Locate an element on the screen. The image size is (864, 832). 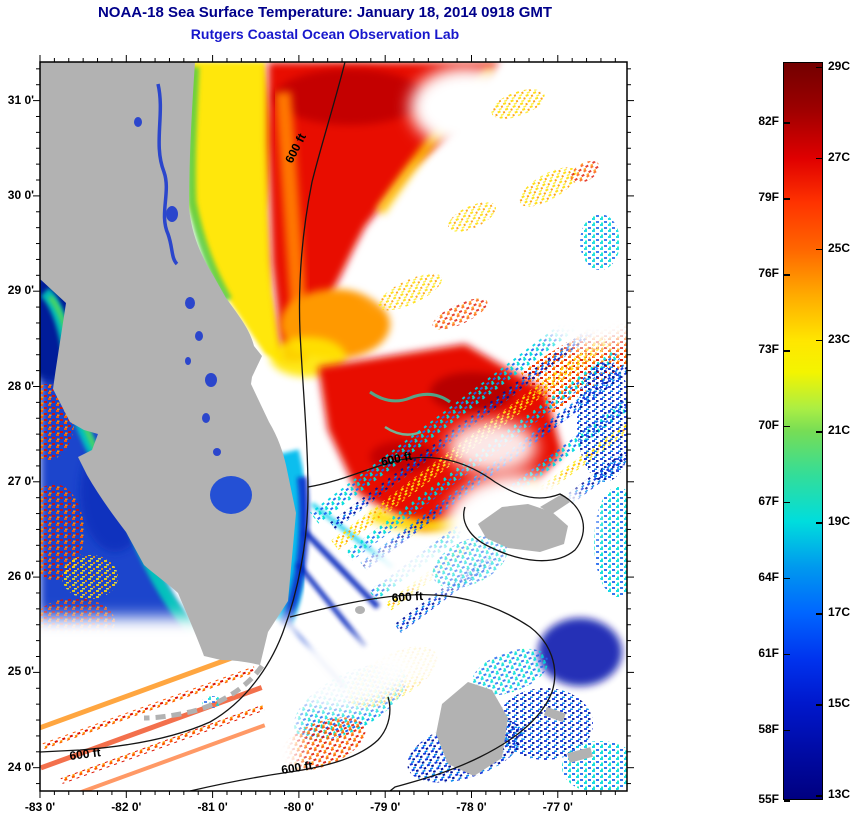
y-tick-label: 27 0' is located at coordinates (20, 480).